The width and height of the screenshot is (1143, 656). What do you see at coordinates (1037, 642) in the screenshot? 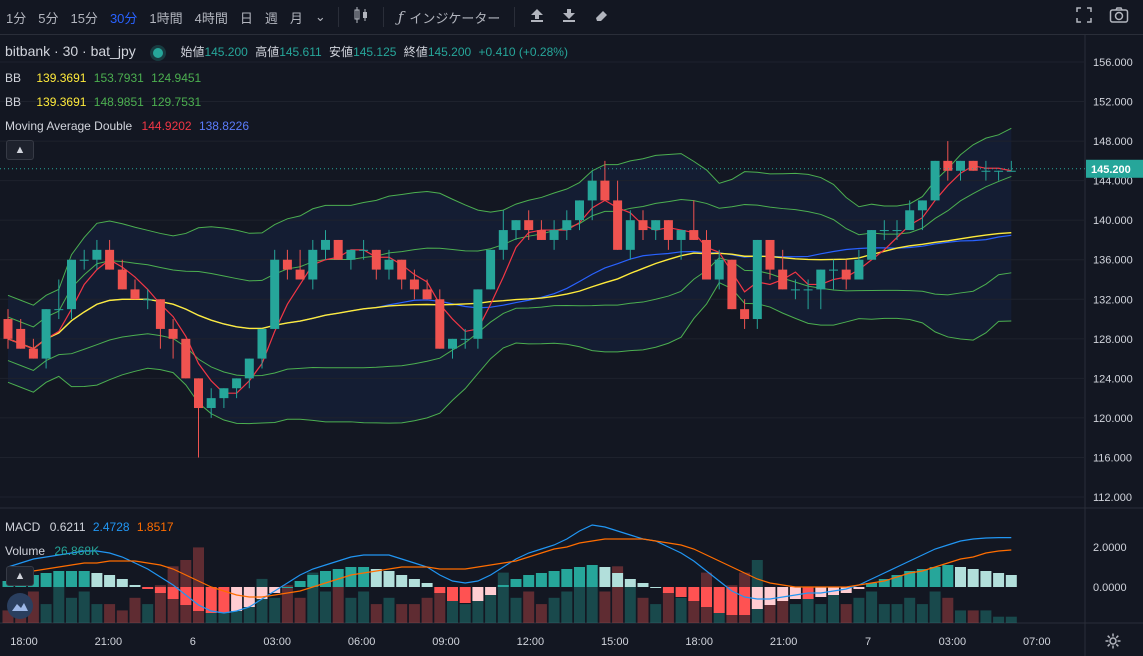
I see `time-tick-label: 07:00` at bounding box center [1037, 642].